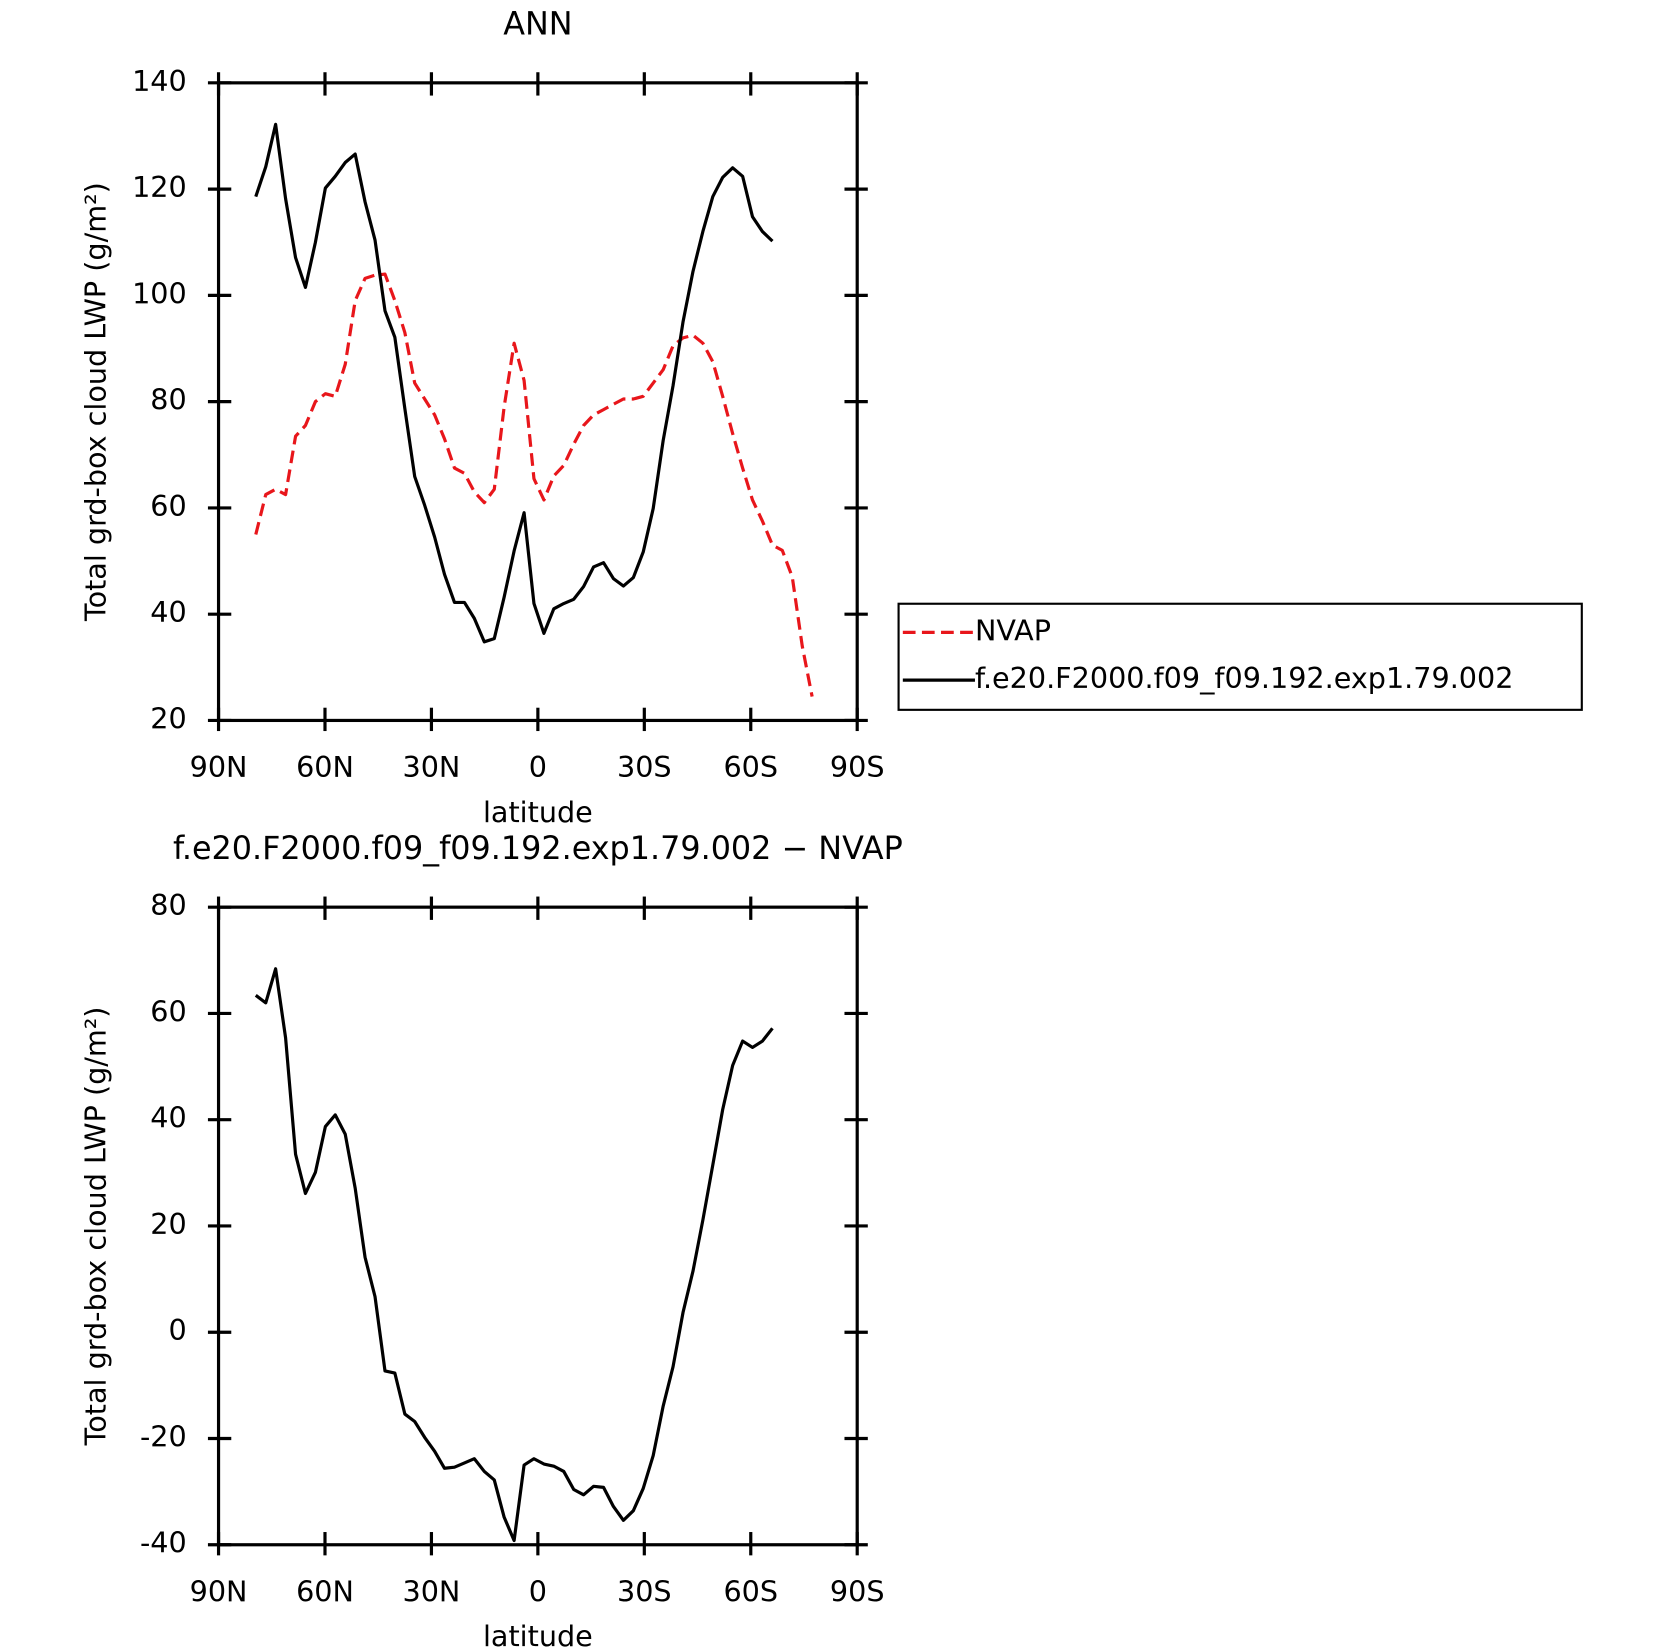 The width and height of the screenshot is (1655, 1652). Describe the element at coordinates (1013, 630) in the screenshot. I see `legend-label: NVAP` at that location.